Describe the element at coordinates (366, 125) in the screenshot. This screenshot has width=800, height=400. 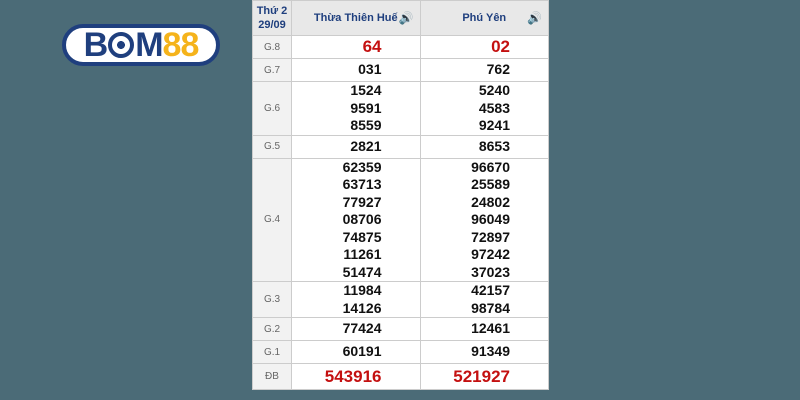
I see `prize-number: 8559` at that location.